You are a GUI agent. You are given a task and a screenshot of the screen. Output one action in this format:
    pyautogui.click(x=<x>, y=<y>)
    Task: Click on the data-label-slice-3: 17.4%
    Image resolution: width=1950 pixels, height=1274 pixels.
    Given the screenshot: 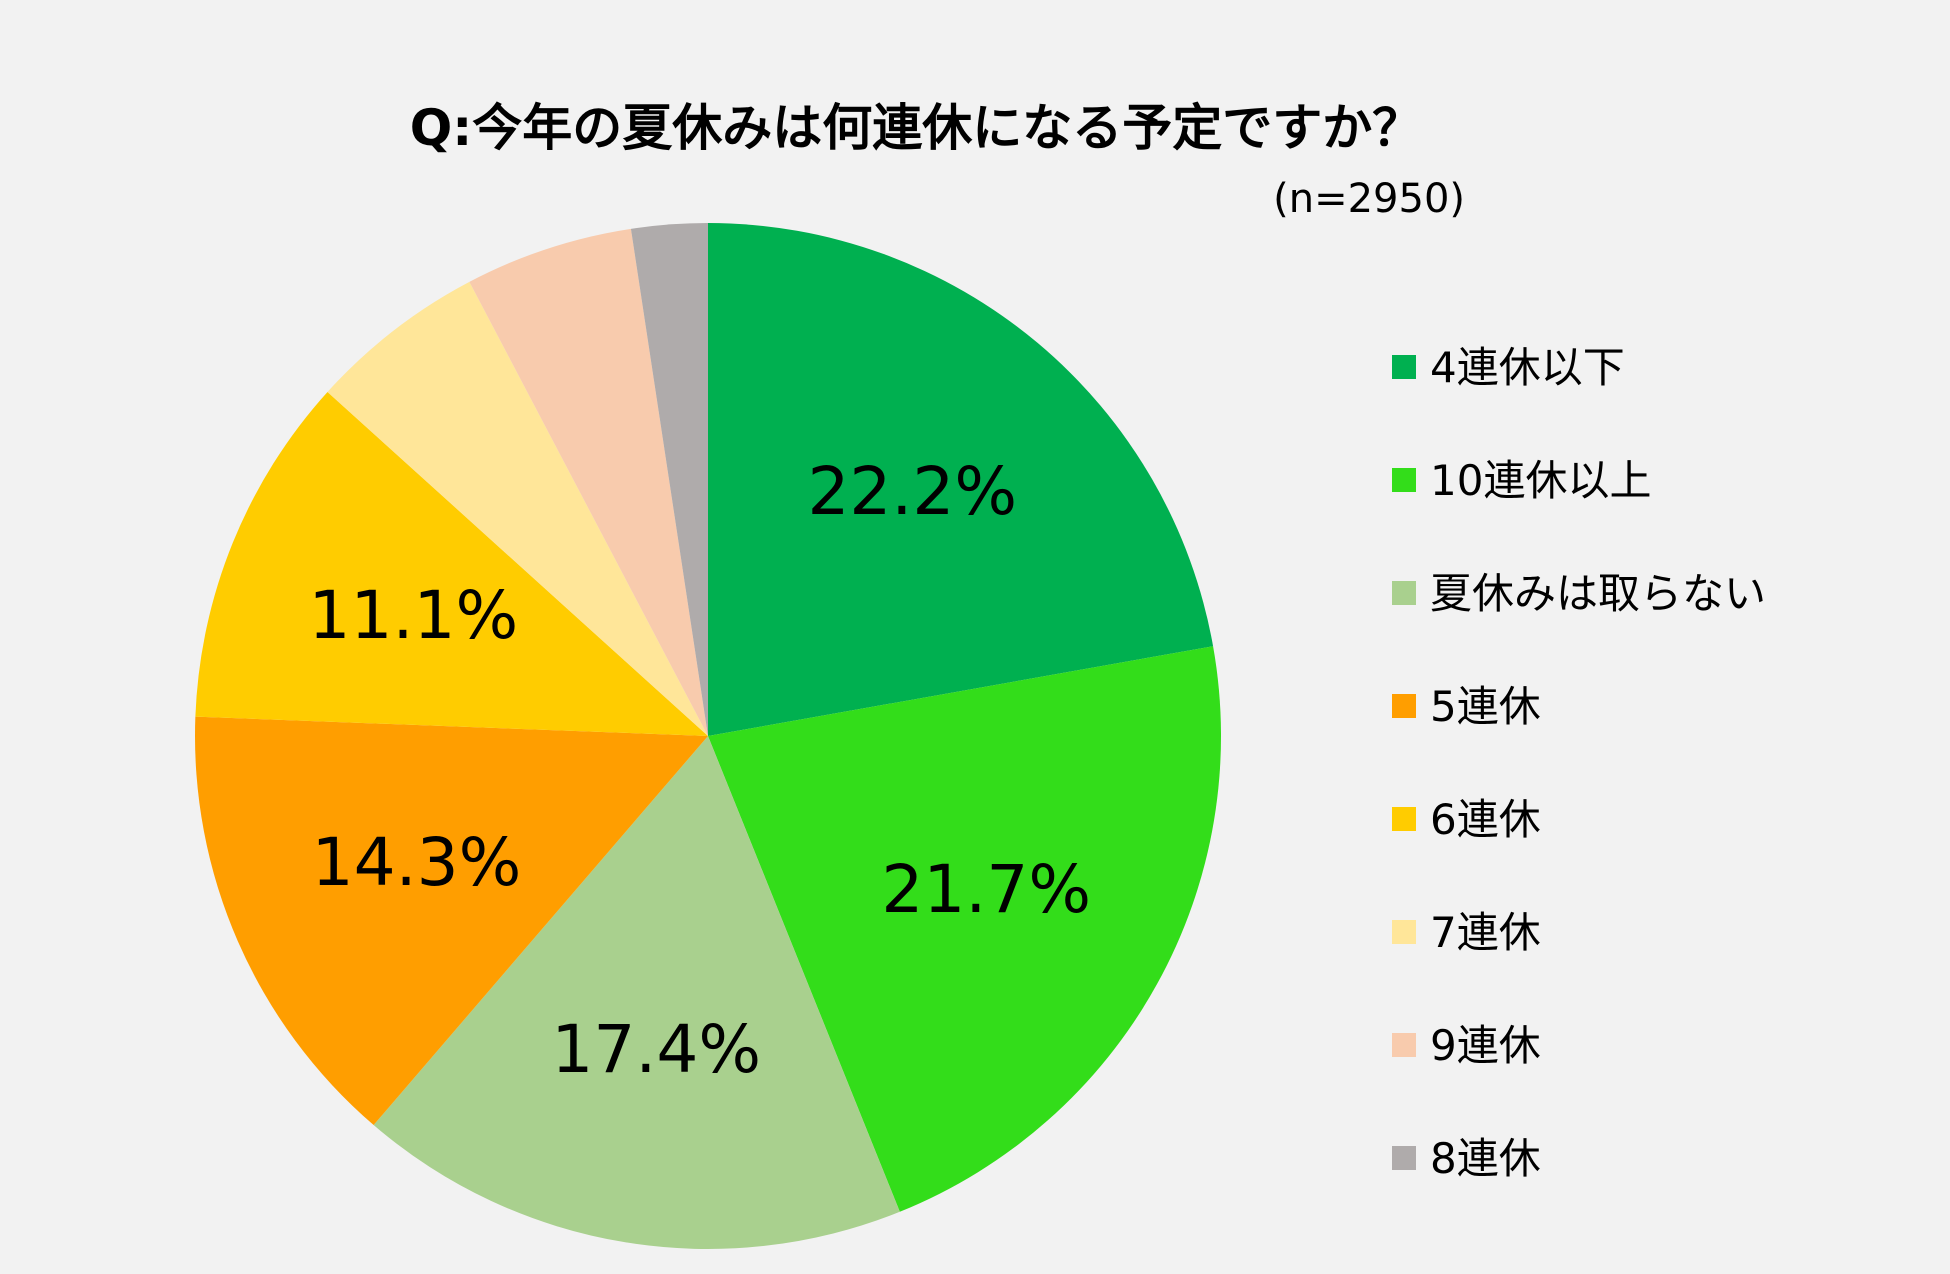 What is the action you would take?
    pyautogui.click(x=656, y=1049)
    